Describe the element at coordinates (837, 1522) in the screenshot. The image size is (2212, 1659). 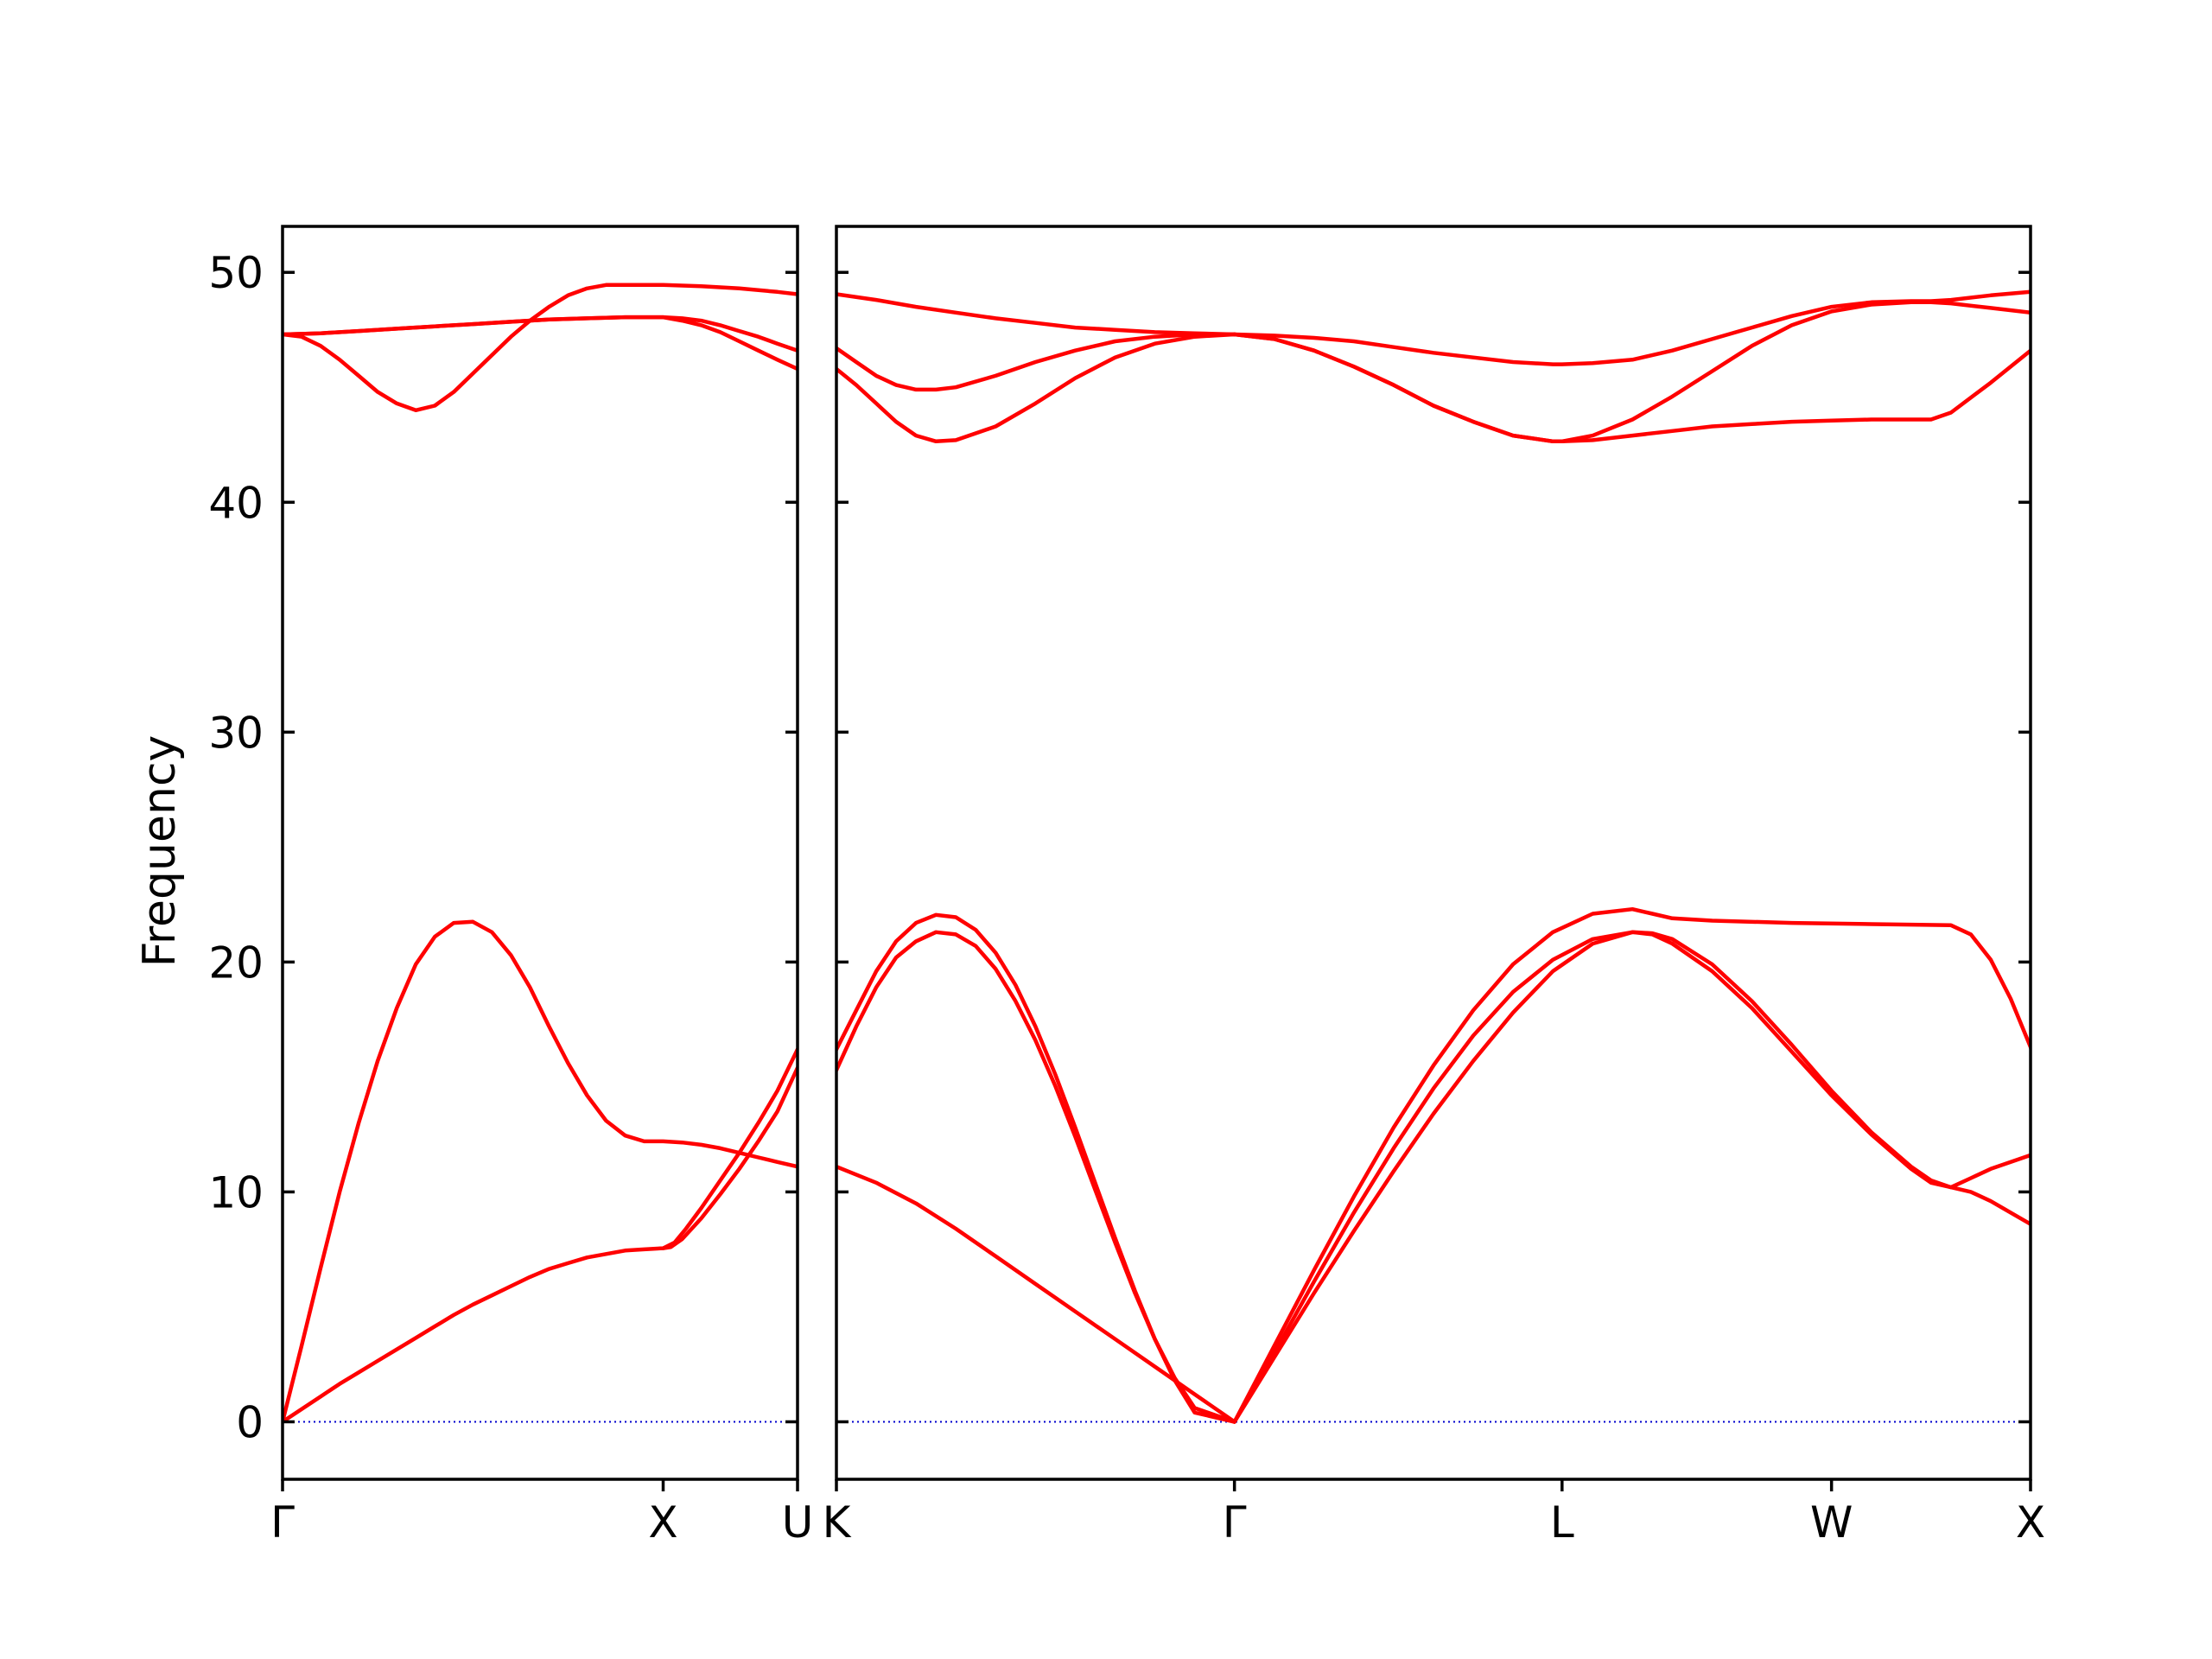
I see `x-tick-label: K` at that location.